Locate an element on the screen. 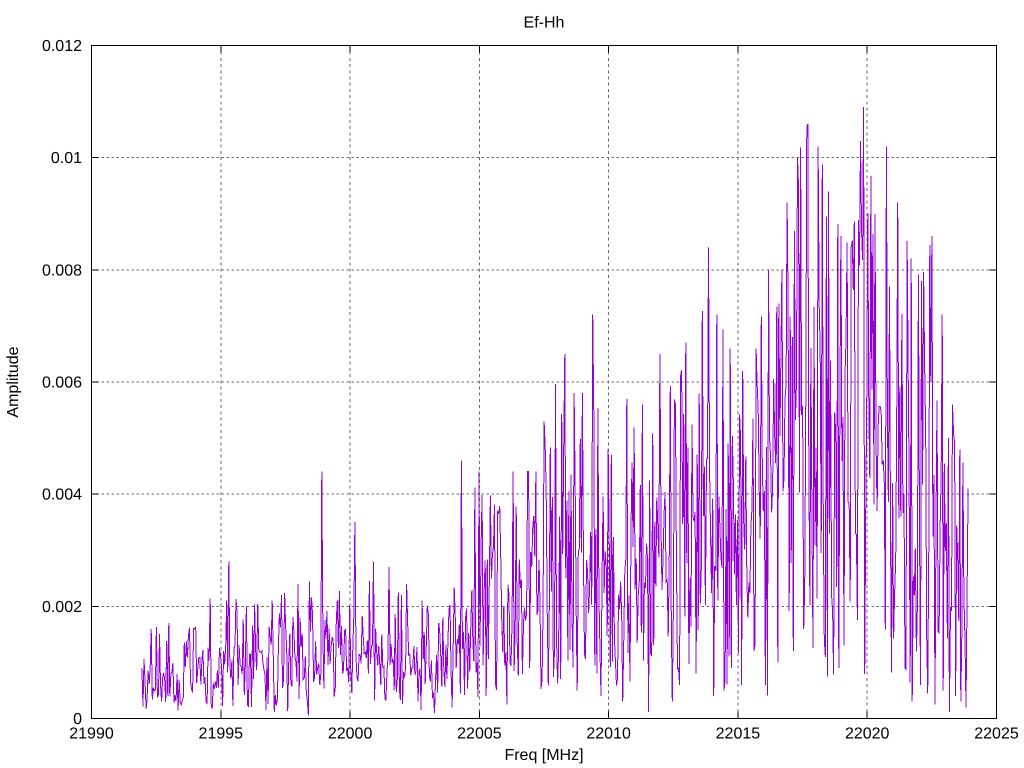 This screenshot has width=1024, height=768. svg-text: 0.002 is located at coordinates (62, 607).